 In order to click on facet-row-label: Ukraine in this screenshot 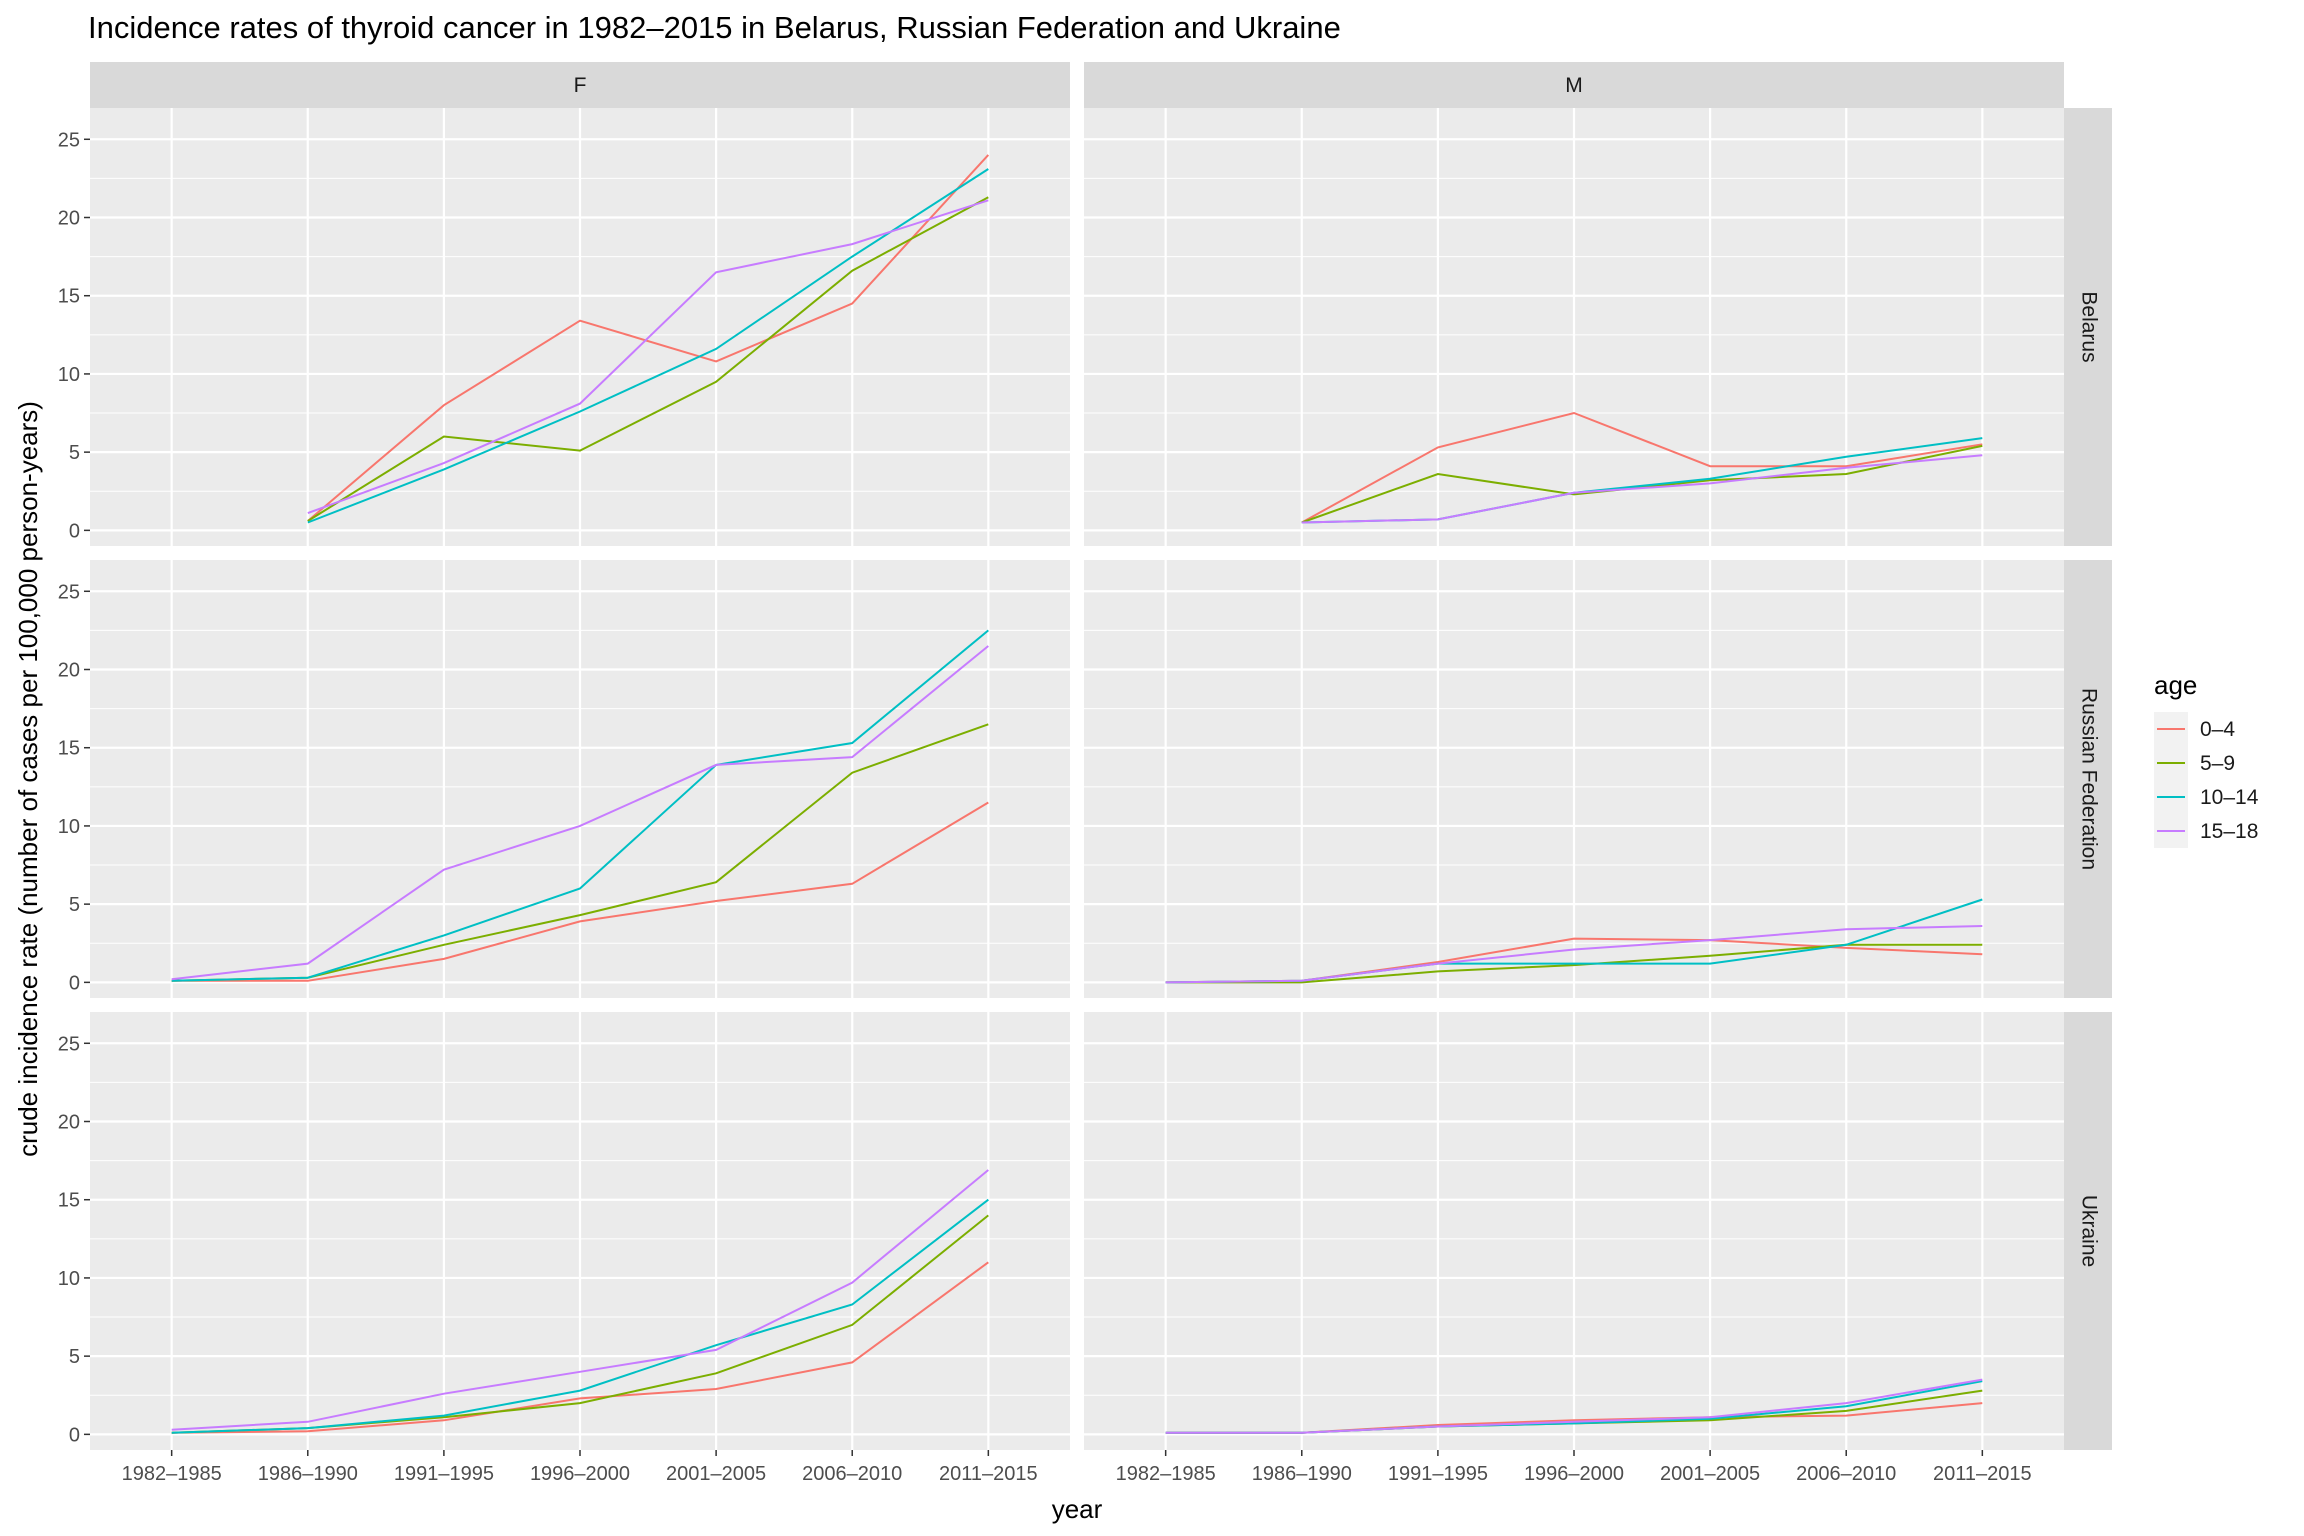, I will do `click(2088, 1231)`.